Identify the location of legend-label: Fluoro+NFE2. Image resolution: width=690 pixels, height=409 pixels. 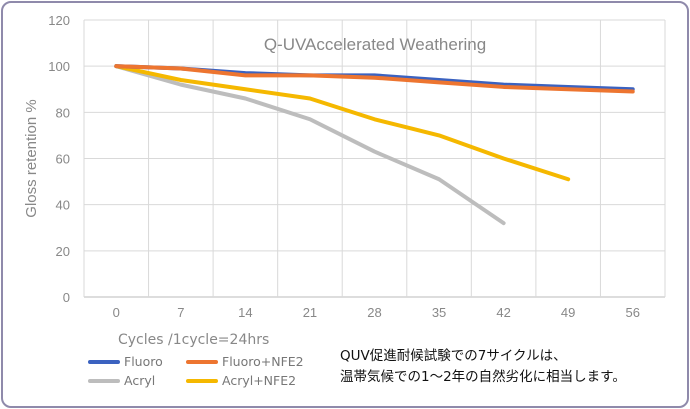
(263, 361).